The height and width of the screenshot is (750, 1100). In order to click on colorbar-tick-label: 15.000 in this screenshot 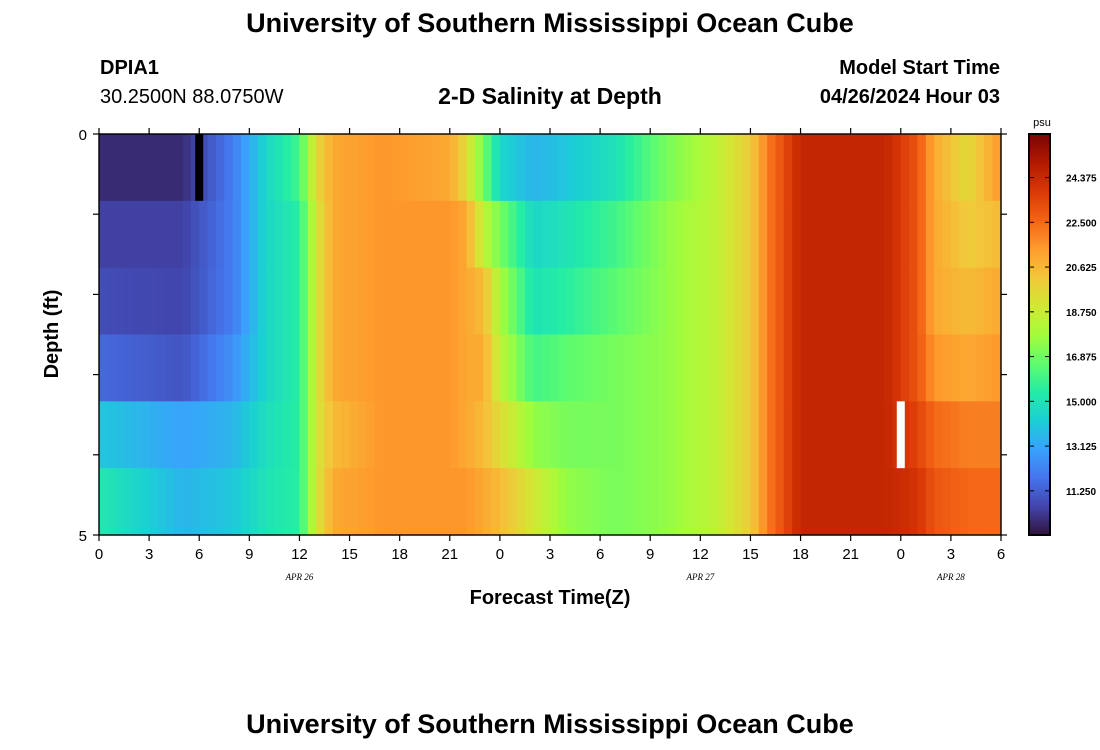, I will do `click(1081, 402)`.